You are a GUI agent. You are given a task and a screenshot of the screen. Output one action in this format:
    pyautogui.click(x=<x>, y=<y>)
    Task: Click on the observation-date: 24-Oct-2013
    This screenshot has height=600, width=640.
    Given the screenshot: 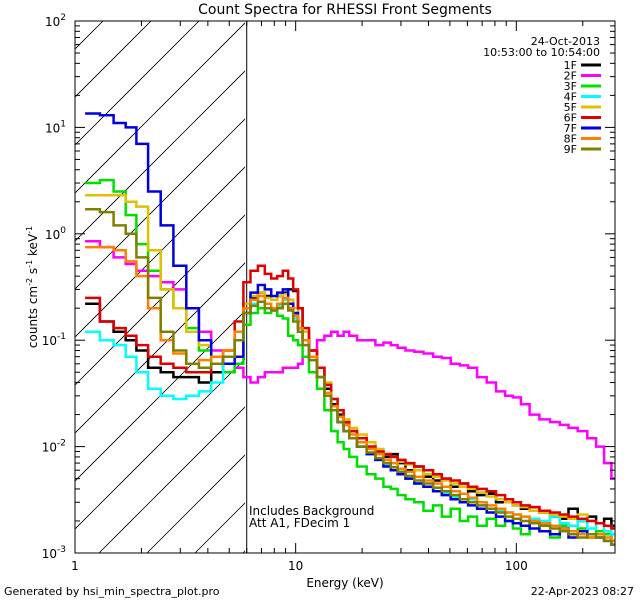 What is the action you would take?
    pyautogui.click(x=565, y=41)
    